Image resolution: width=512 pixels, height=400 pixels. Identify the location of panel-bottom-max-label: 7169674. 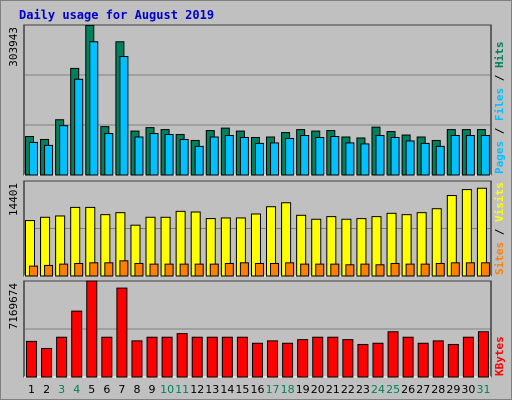
(13, 306).